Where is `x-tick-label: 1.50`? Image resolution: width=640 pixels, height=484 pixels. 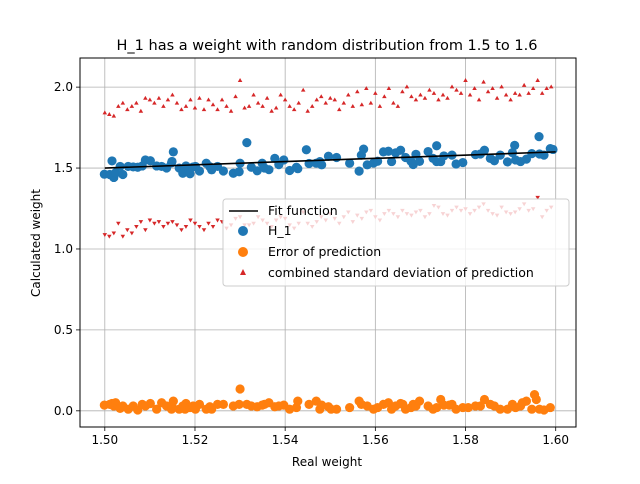 x-tick-label: 1.50 is located at coordinates (104, 440).